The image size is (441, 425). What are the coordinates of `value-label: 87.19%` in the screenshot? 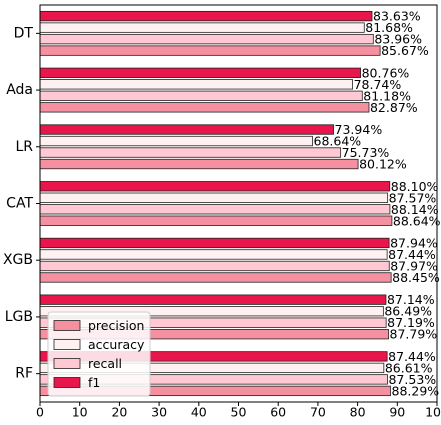 It's located at (411, 322).